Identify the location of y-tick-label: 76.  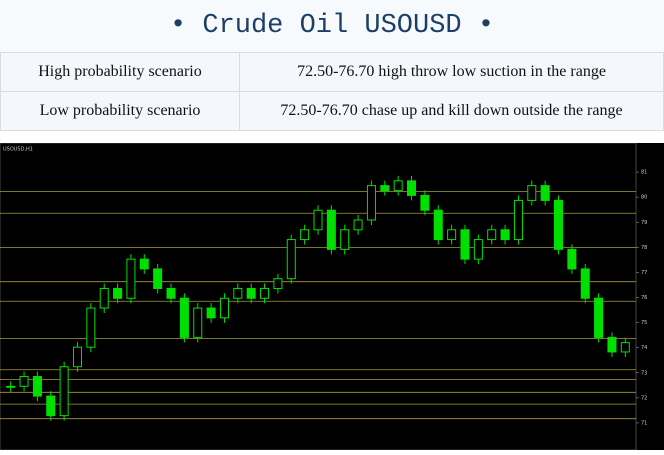
(644, 298).